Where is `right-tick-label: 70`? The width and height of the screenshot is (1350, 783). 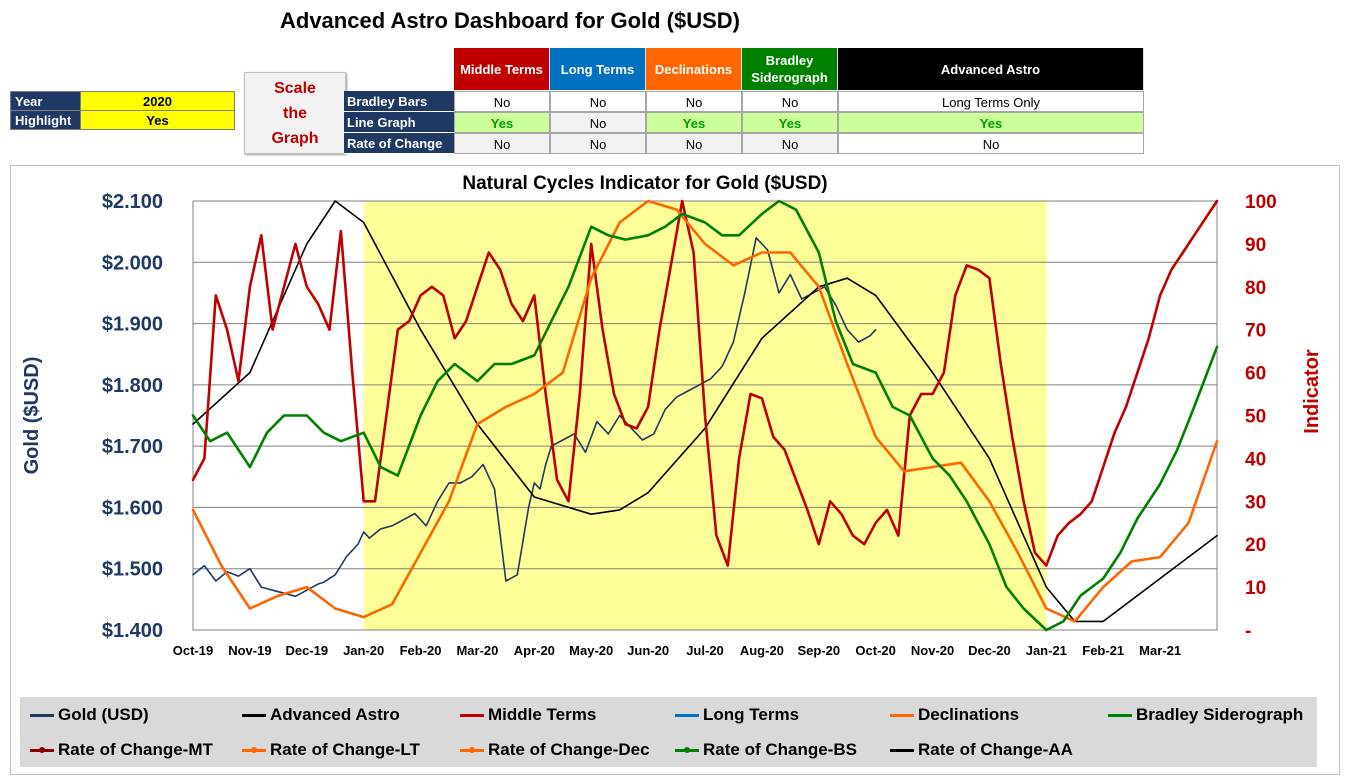 right-tick-label: 70 is located at coordinates (1255, 331).